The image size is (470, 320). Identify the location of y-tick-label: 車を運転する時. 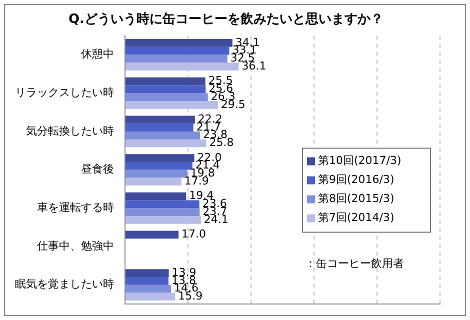
(75, 207).